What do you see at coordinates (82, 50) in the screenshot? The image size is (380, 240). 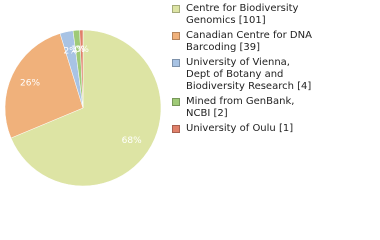 I see `slice-label: 0%` at bounding box center [82, 50].